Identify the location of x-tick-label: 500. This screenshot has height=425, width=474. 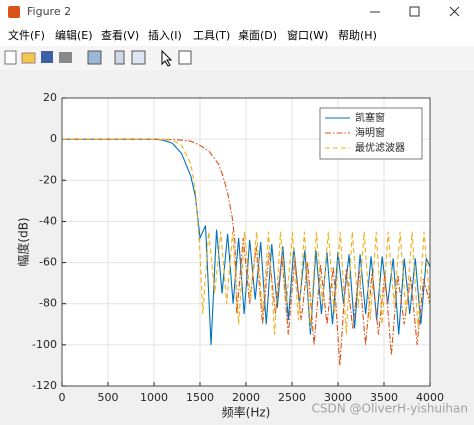
(108, 397).